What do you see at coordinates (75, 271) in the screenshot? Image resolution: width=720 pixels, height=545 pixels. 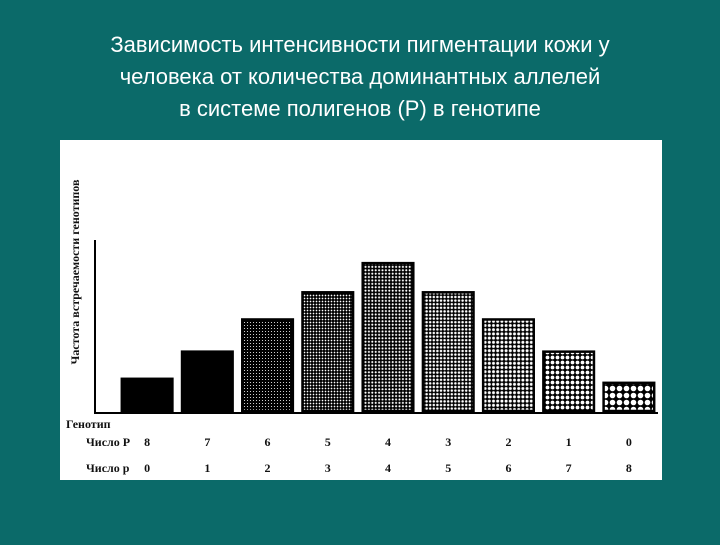 I see `y-axis-label: Частота встречаемости генотипов` at bounding box center [75, 271].